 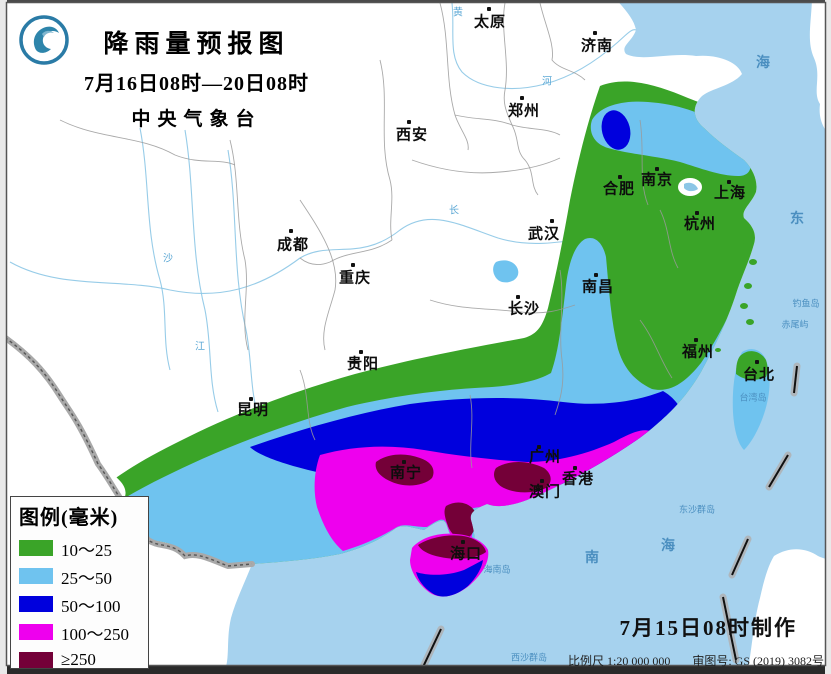 I want to click on geo-label-东沙群岛: 东沙群岛, so click(x=697, y=509).